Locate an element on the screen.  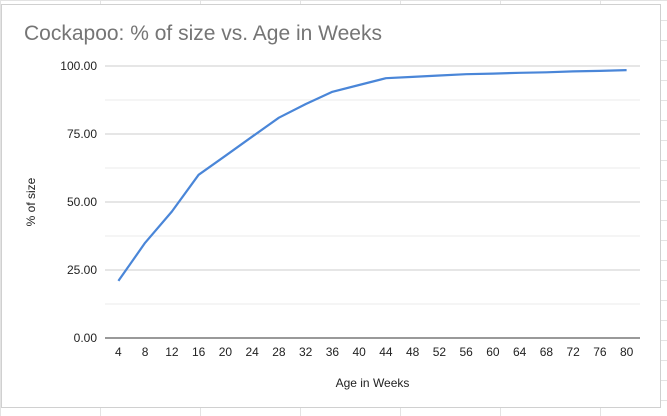
x-tick-label: 80 is located at coordinates (627, 352).